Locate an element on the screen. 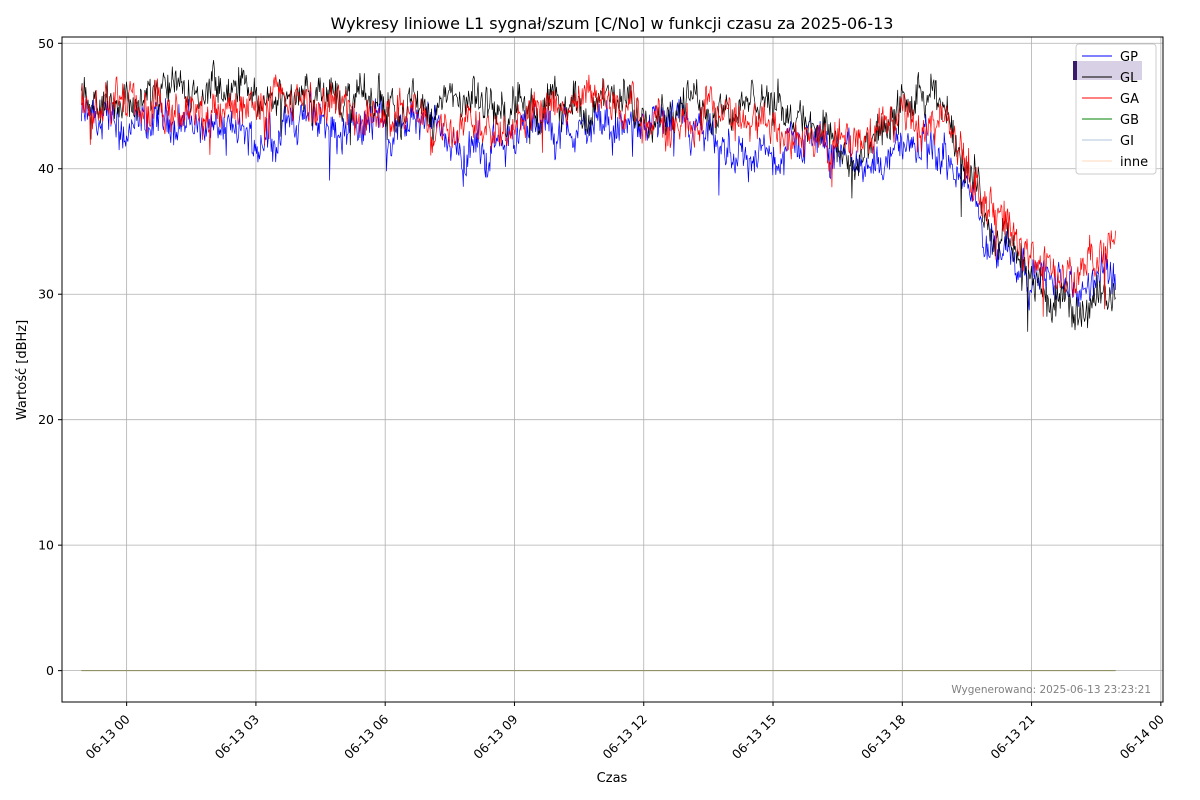 This screenshot has height=800, width=1200. x-tick-label: 06-13 12 is located at coordinates (625, 737).